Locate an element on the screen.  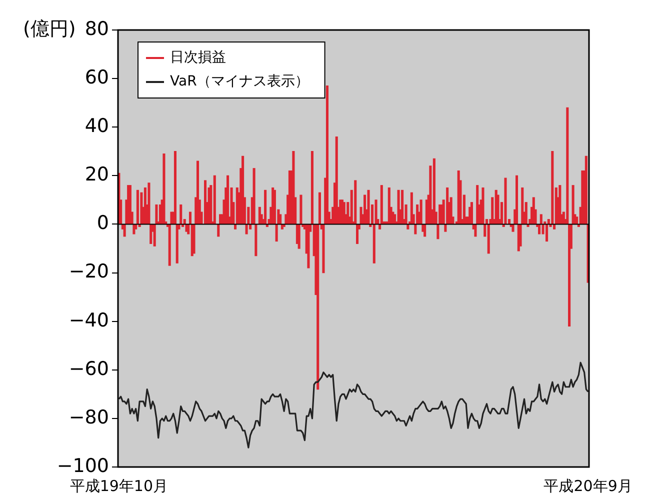
y-tick-label: 20 is located at coordinates (96, 175).